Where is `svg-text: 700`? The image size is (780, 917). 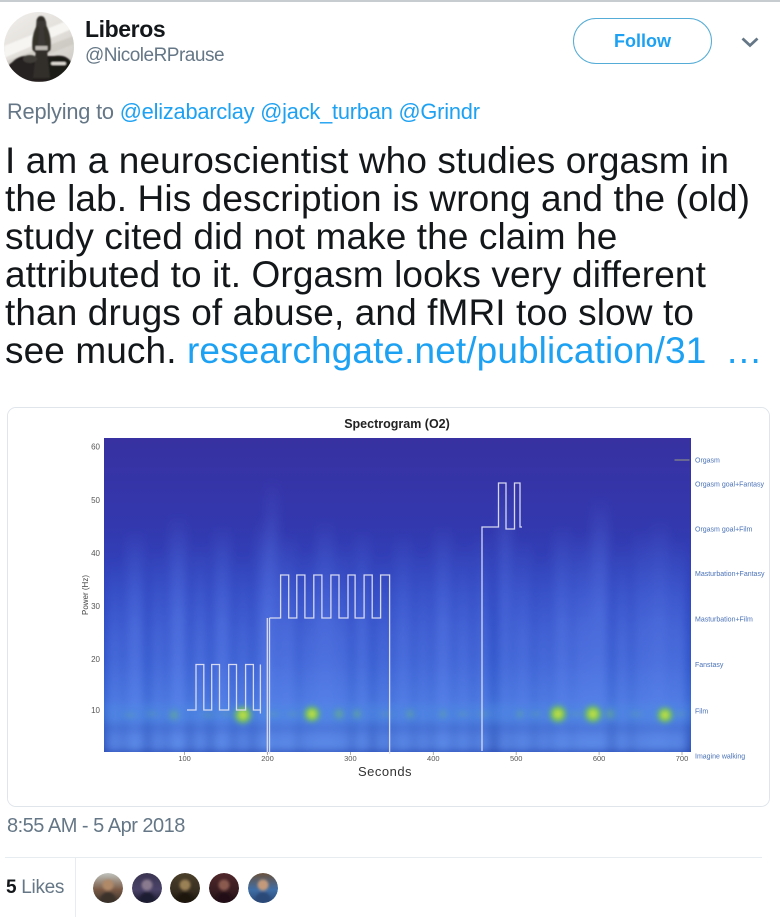
svg-text: 700 is located at coordinates (682, 758).